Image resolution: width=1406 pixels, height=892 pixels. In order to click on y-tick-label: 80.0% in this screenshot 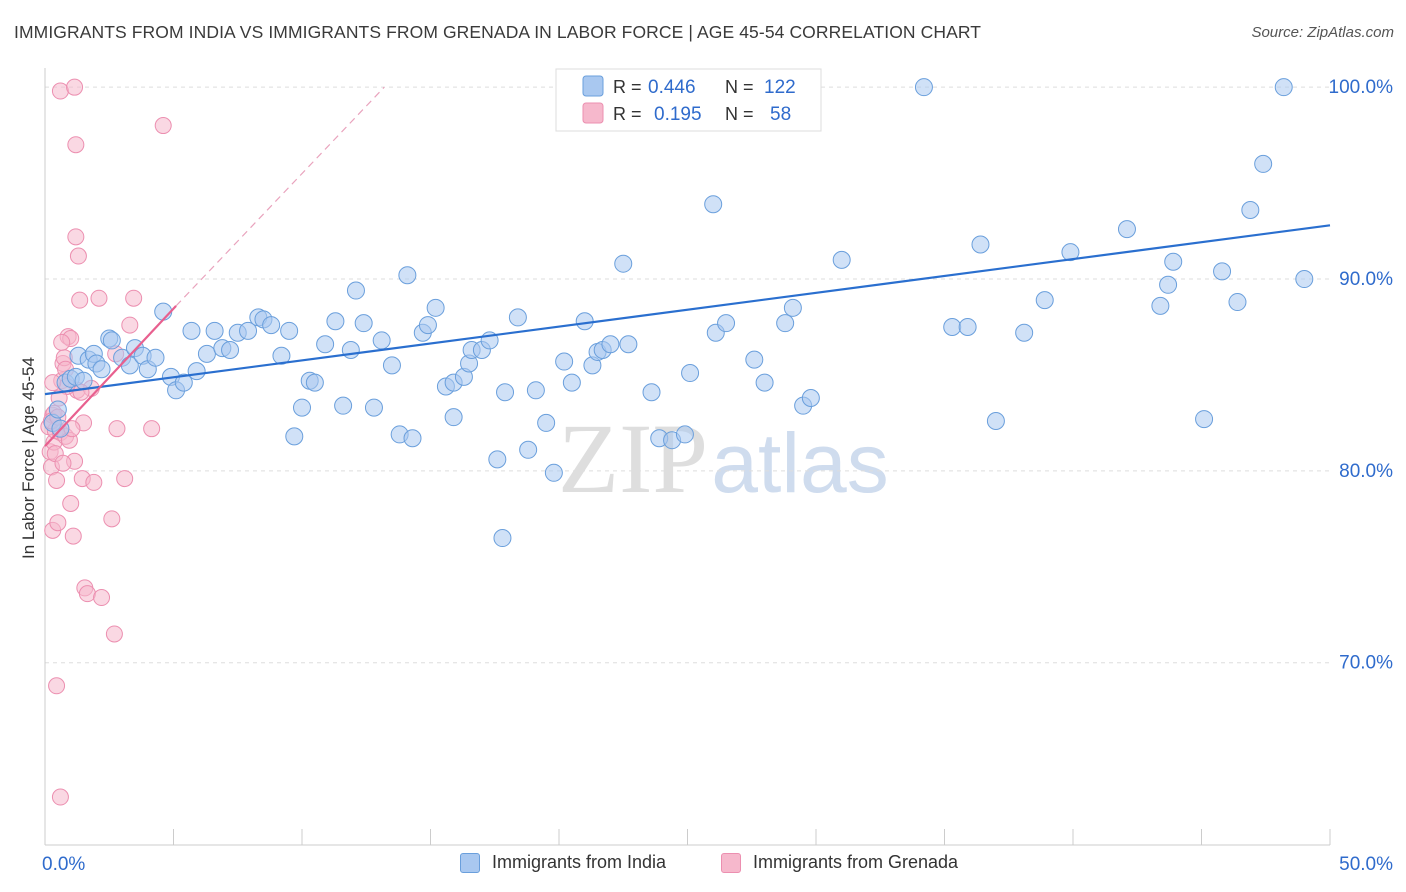, I will do `click(1366, 471)`.